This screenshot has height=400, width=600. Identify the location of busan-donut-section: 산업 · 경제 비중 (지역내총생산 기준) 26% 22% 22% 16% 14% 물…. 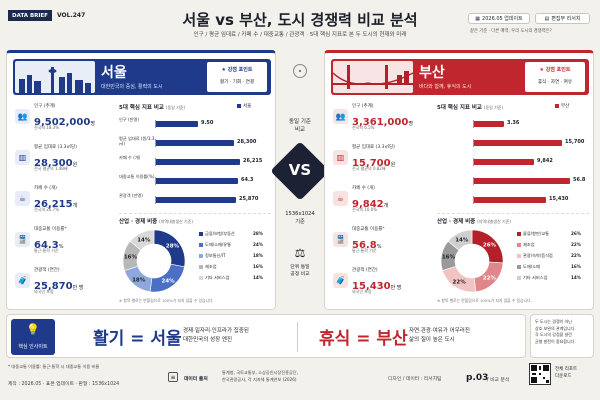
(513, 260).